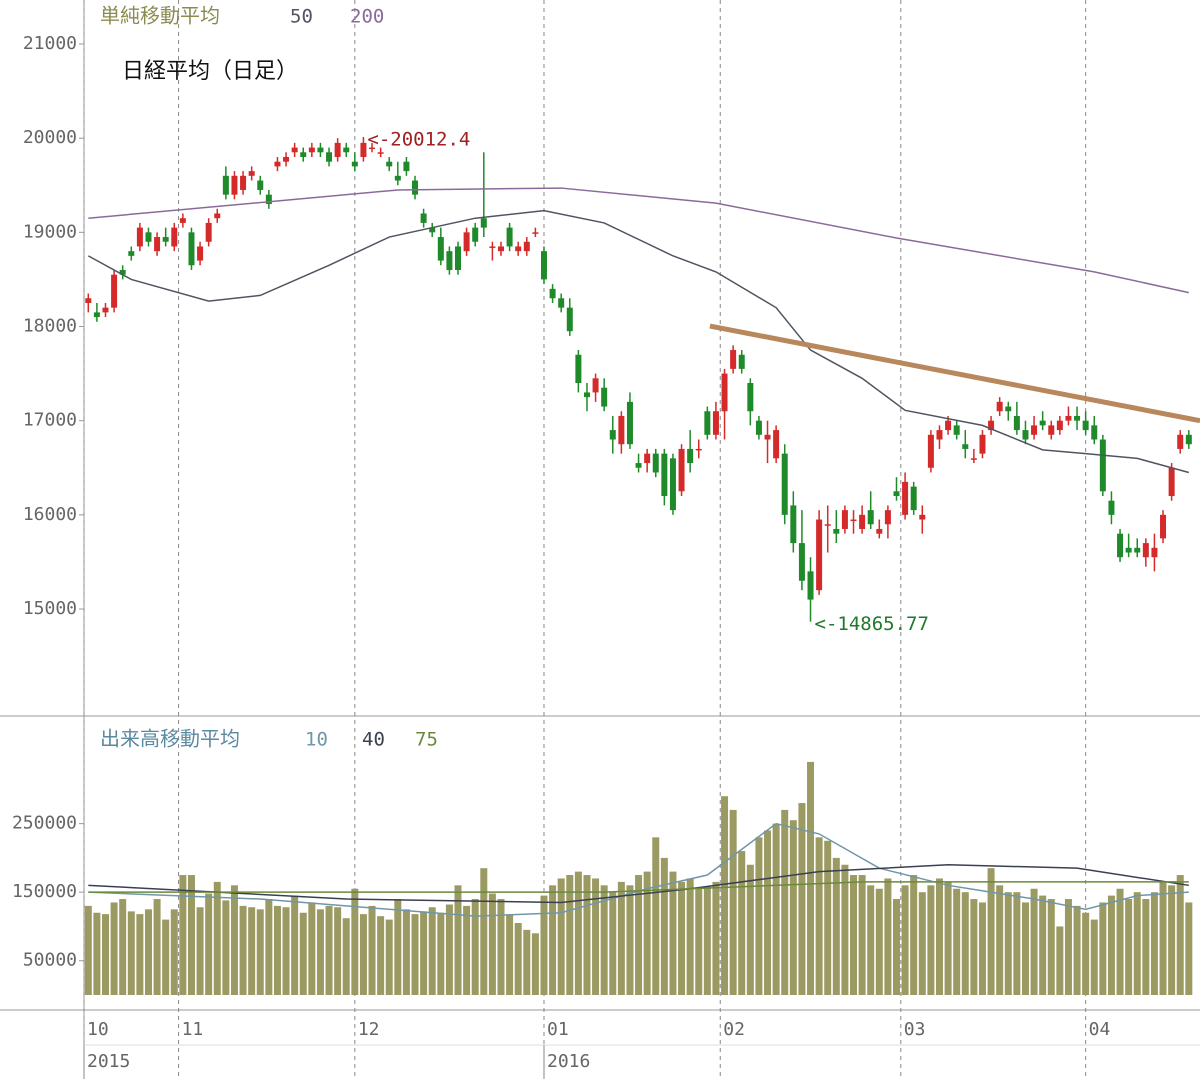 The image size is (1200, 1079). I want to click on y-tick-label: 250000, so click(44, 823).